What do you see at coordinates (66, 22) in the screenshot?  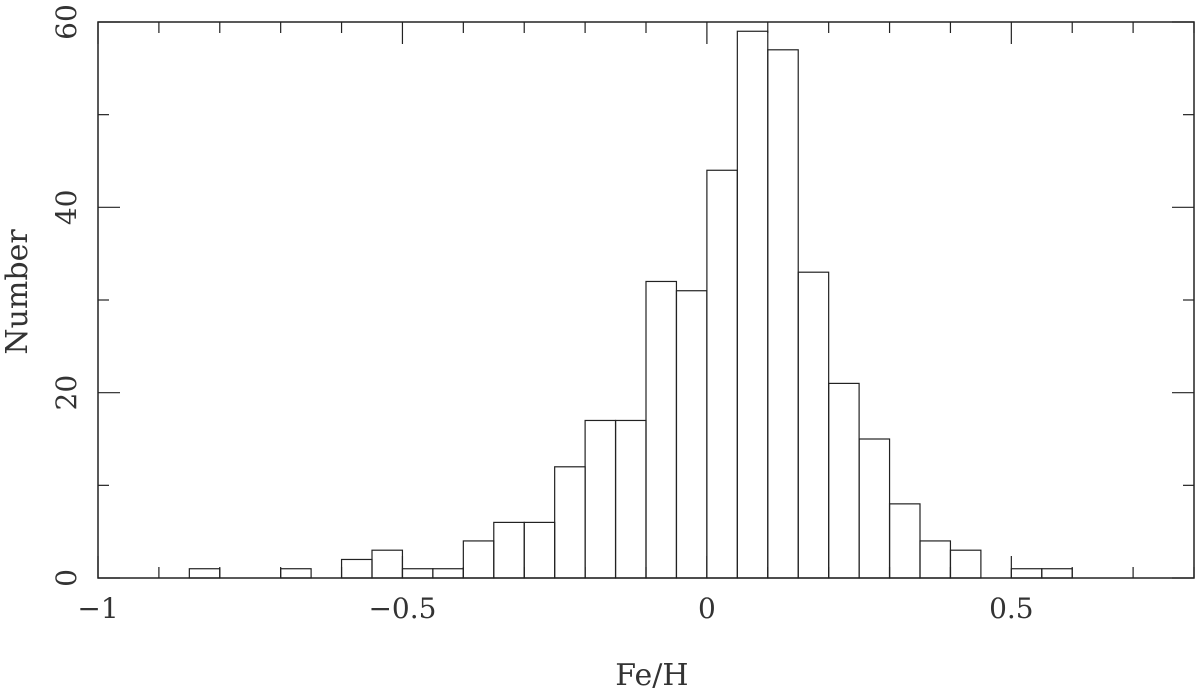 I see `y-tick-label: 60` at bounding box center [66, 22].